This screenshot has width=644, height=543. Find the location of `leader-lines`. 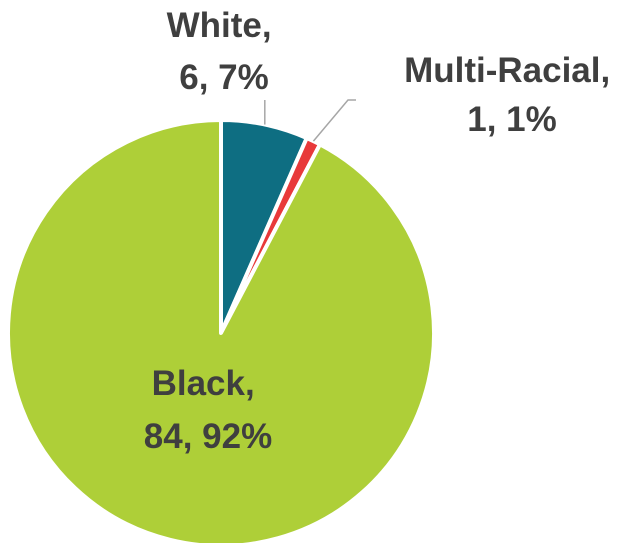

leader-lines is located at coordinates (310, 120).